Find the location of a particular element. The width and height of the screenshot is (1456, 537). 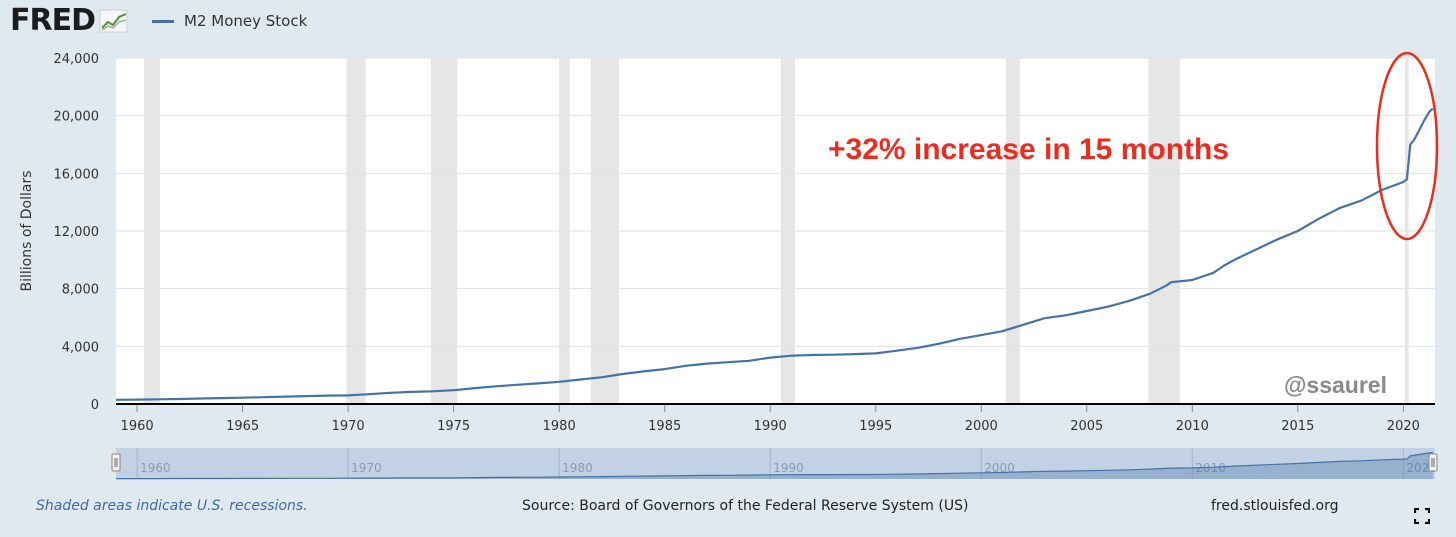

x-tick-label: 1960 is located at coordinates (137, 426).